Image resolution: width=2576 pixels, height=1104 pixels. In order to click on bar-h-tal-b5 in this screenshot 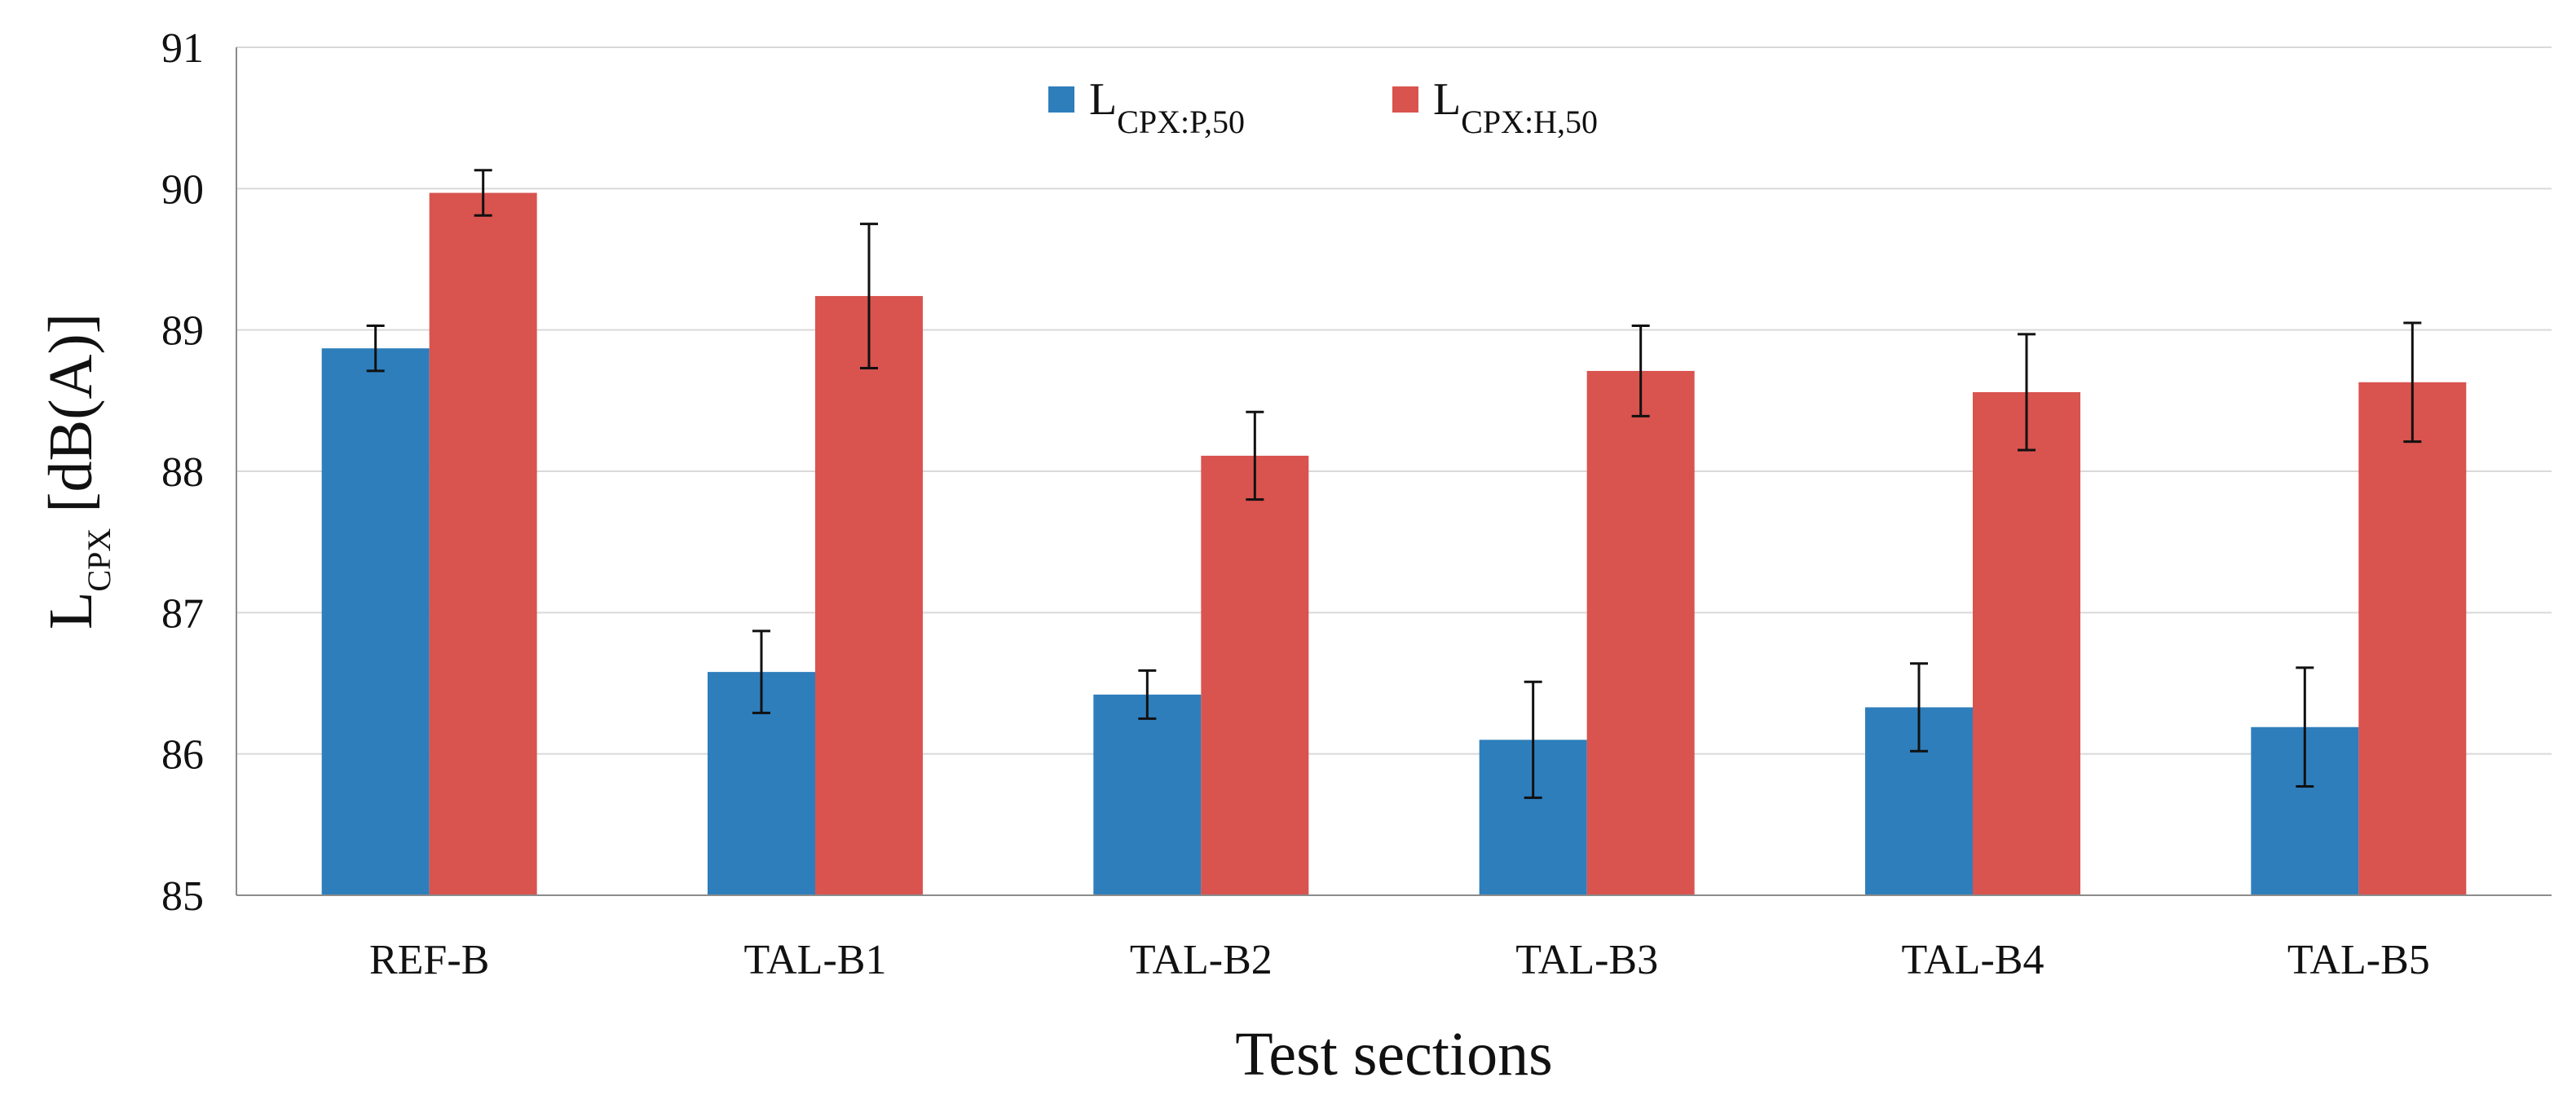, I will do `click(2412, 638)`.